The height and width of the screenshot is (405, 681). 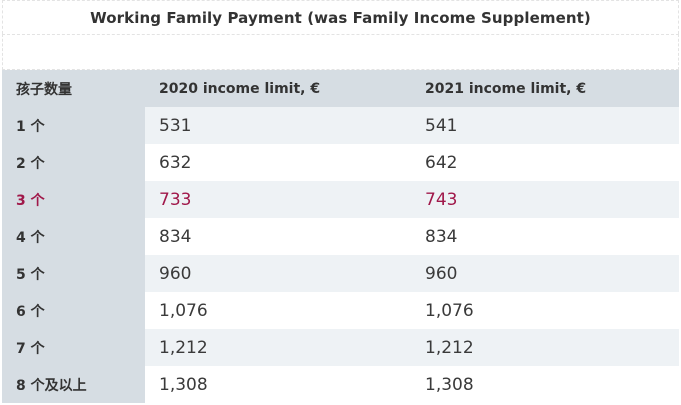 What do you see at coordinates (73, 384) in the screenshot?
I see `row-children-count: 8 个及以上` at bounding box center [73, 384].